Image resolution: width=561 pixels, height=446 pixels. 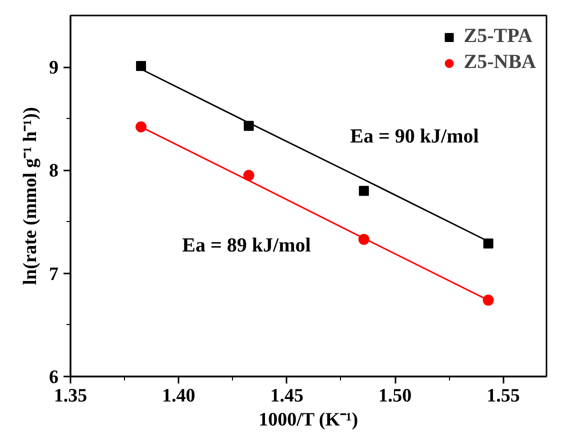 I want to click on x-tick-label: 1.50, so click(x=395, y=396).